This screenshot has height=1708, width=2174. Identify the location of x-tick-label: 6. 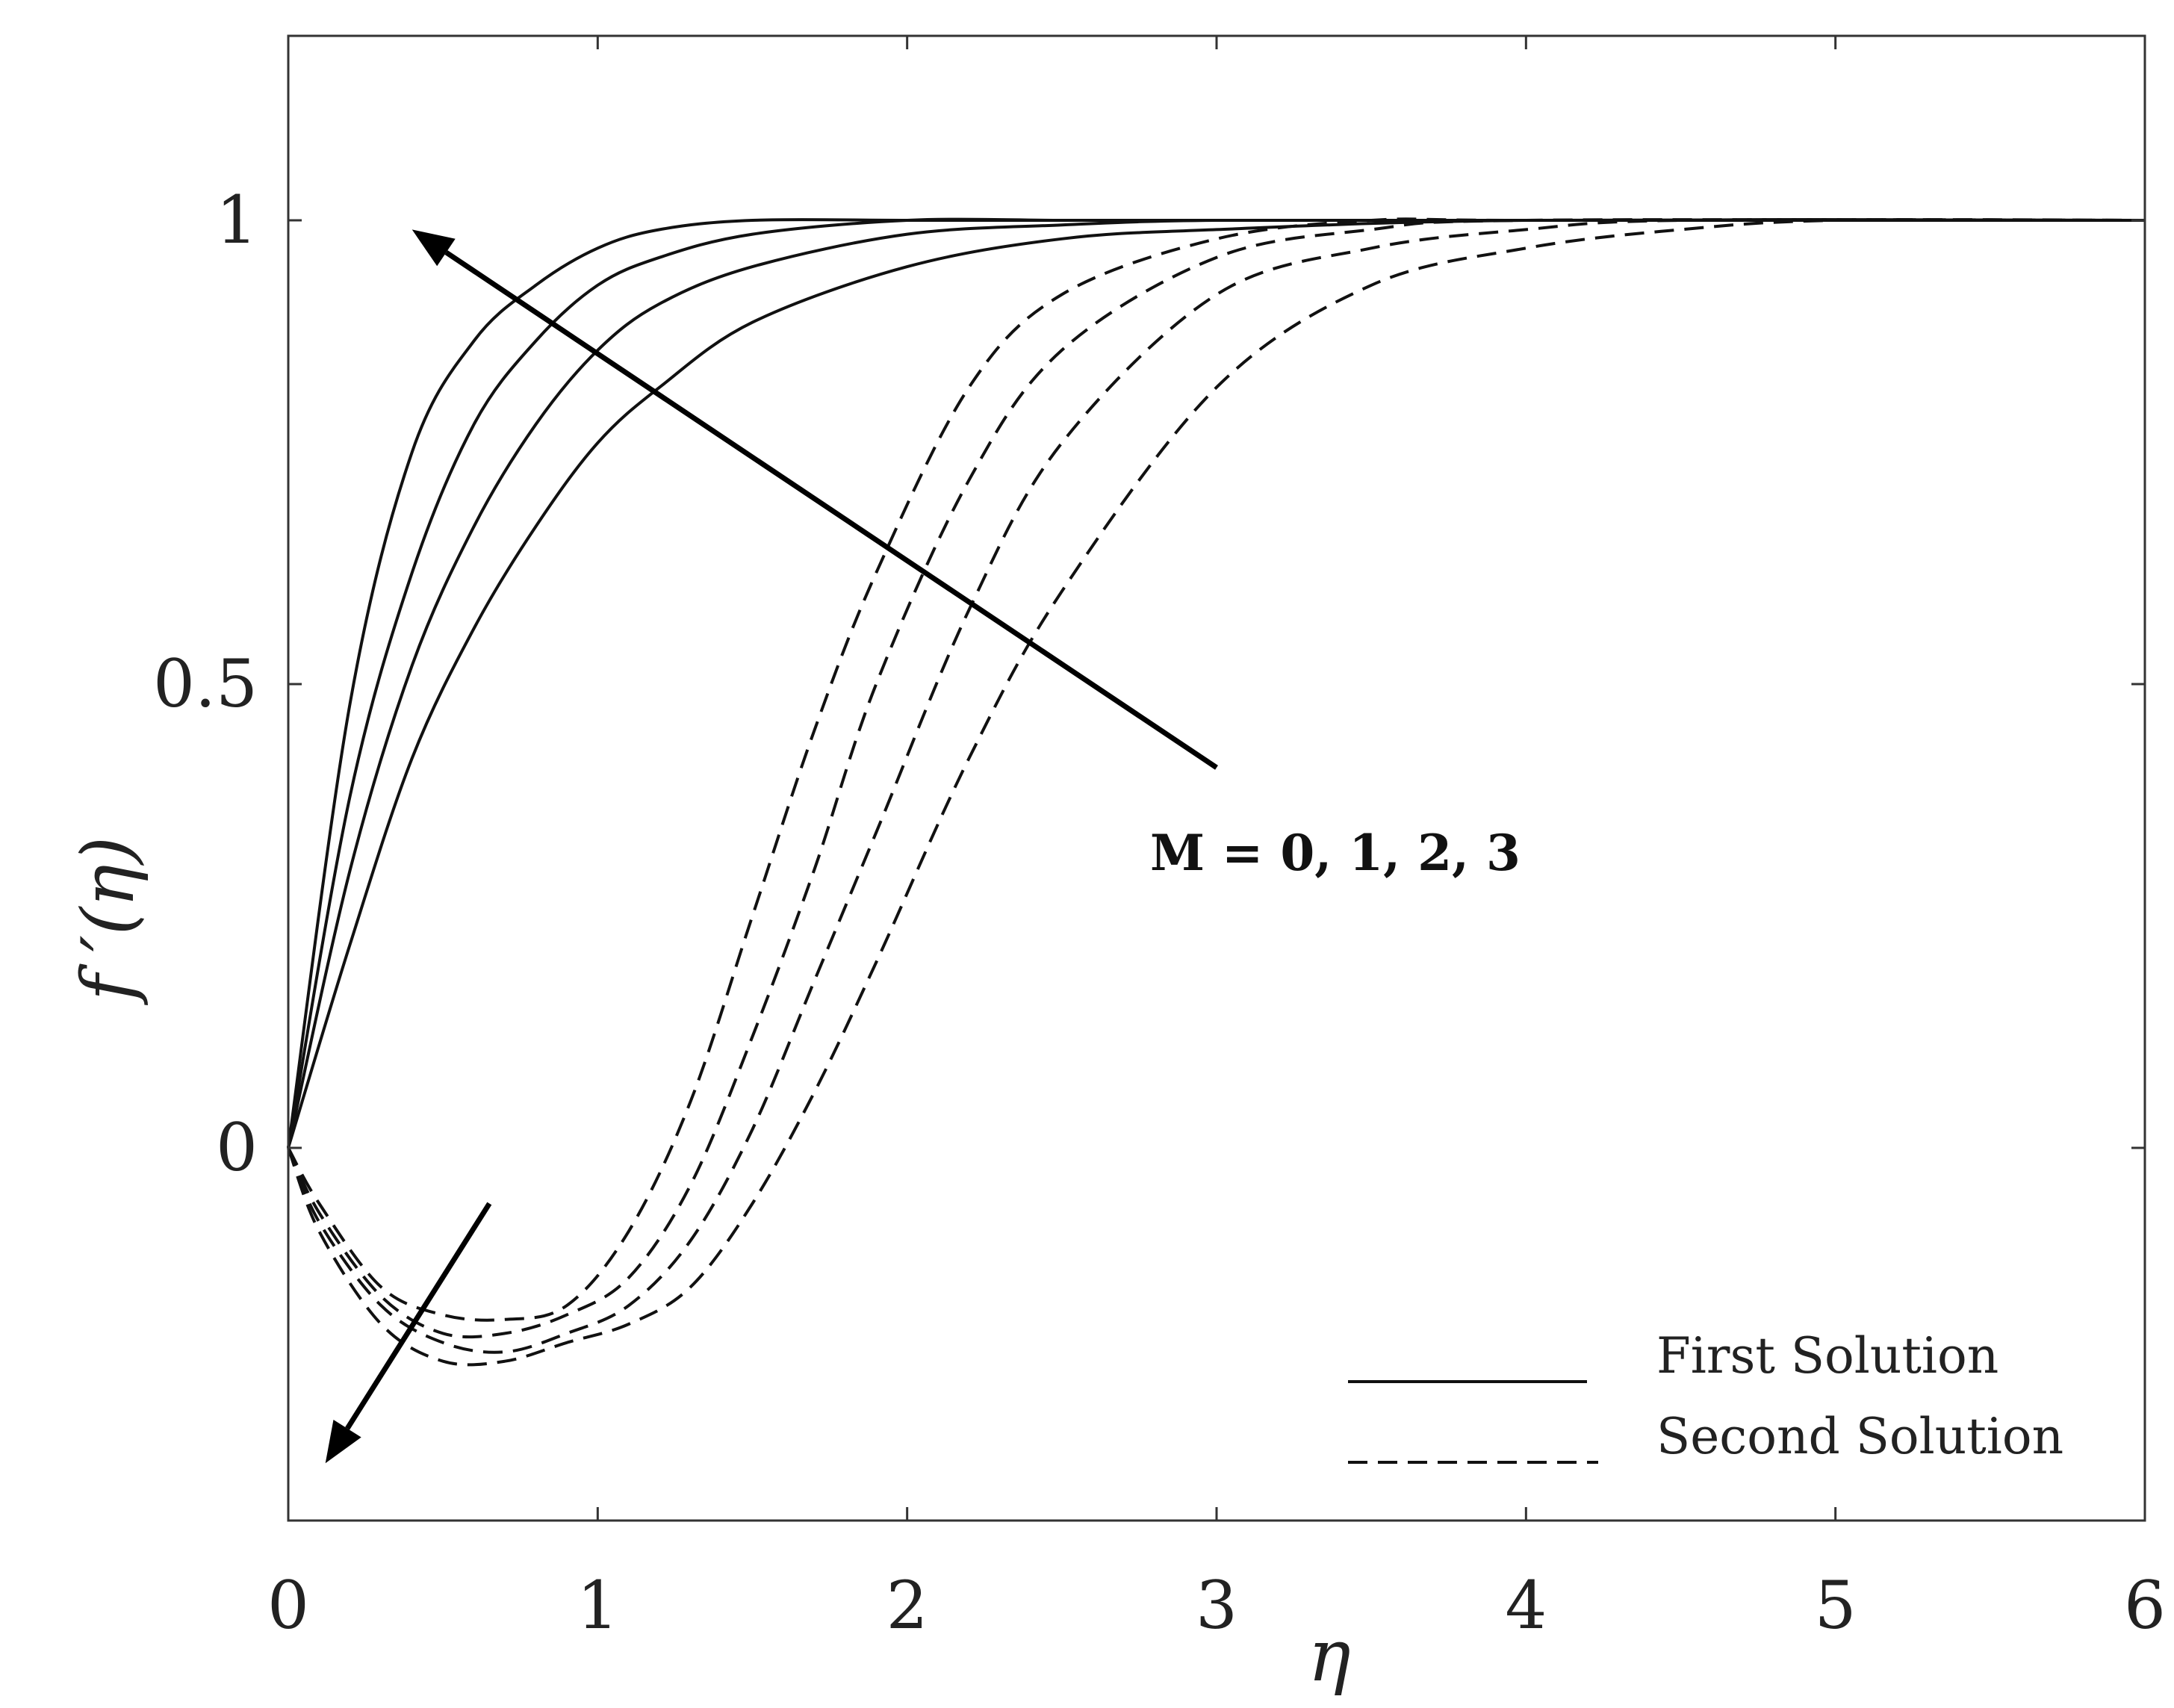
(2145, 1605).